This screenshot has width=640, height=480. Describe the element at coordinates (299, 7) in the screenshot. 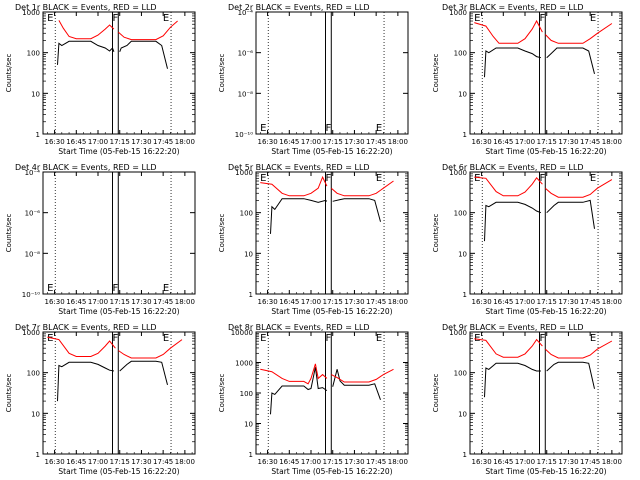

I see `panel-title: Det 2r BLACK = Events, RED = LLD` at that location.